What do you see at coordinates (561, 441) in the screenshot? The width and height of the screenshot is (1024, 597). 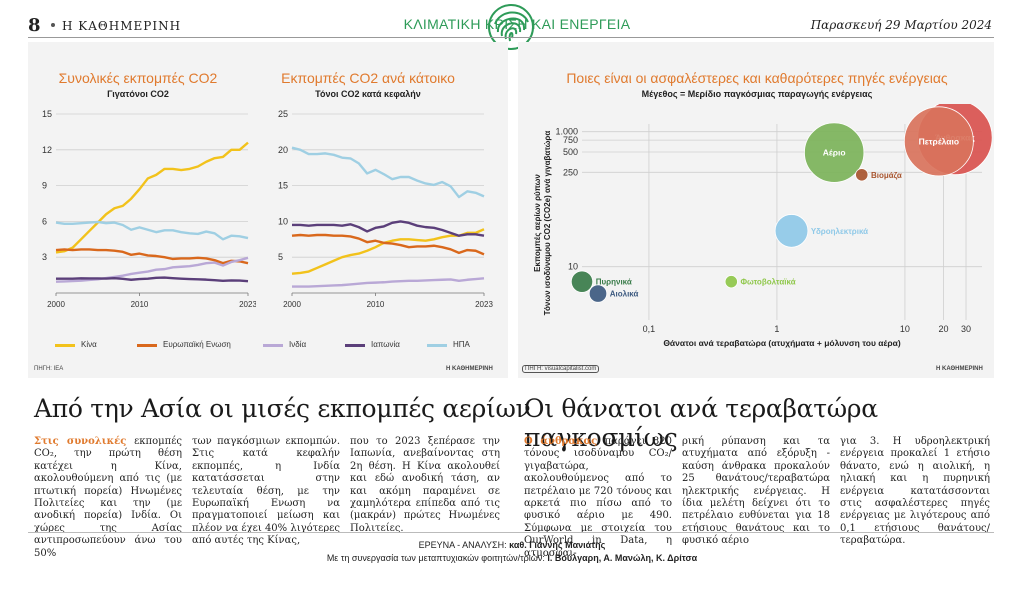 I see `right-lead: Ο άνθρακας` at bounding box center [561, 441].